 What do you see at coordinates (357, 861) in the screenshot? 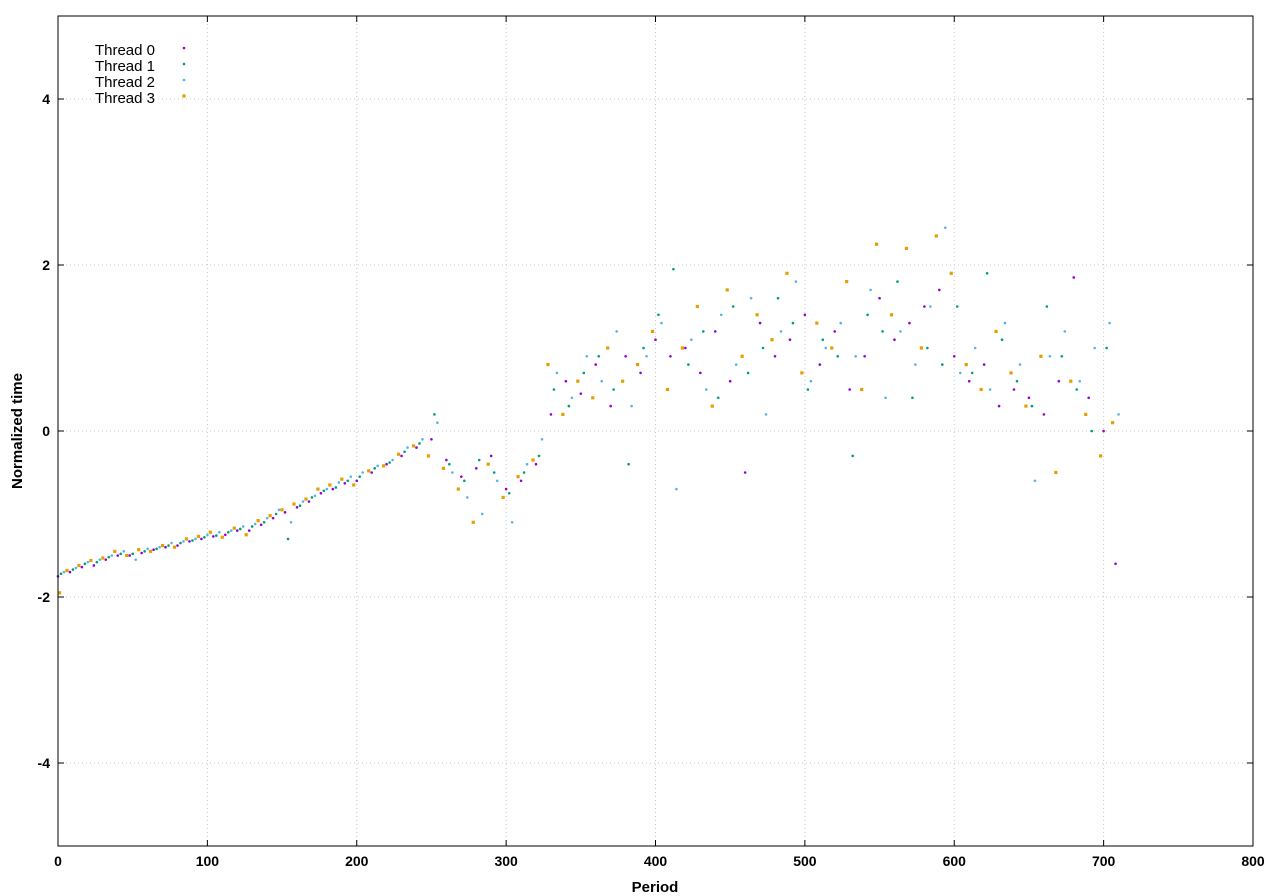
I see `x-tick-label: 200` at bounding box center [357, 861].